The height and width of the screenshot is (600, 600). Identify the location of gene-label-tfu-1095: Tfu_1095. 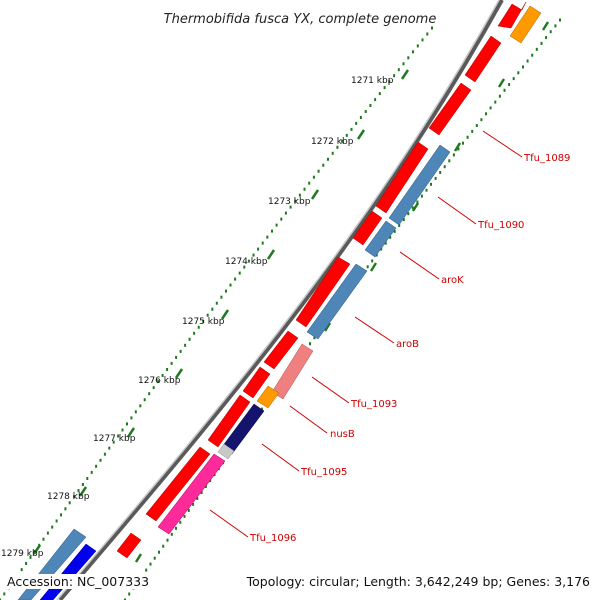
(304, 460).